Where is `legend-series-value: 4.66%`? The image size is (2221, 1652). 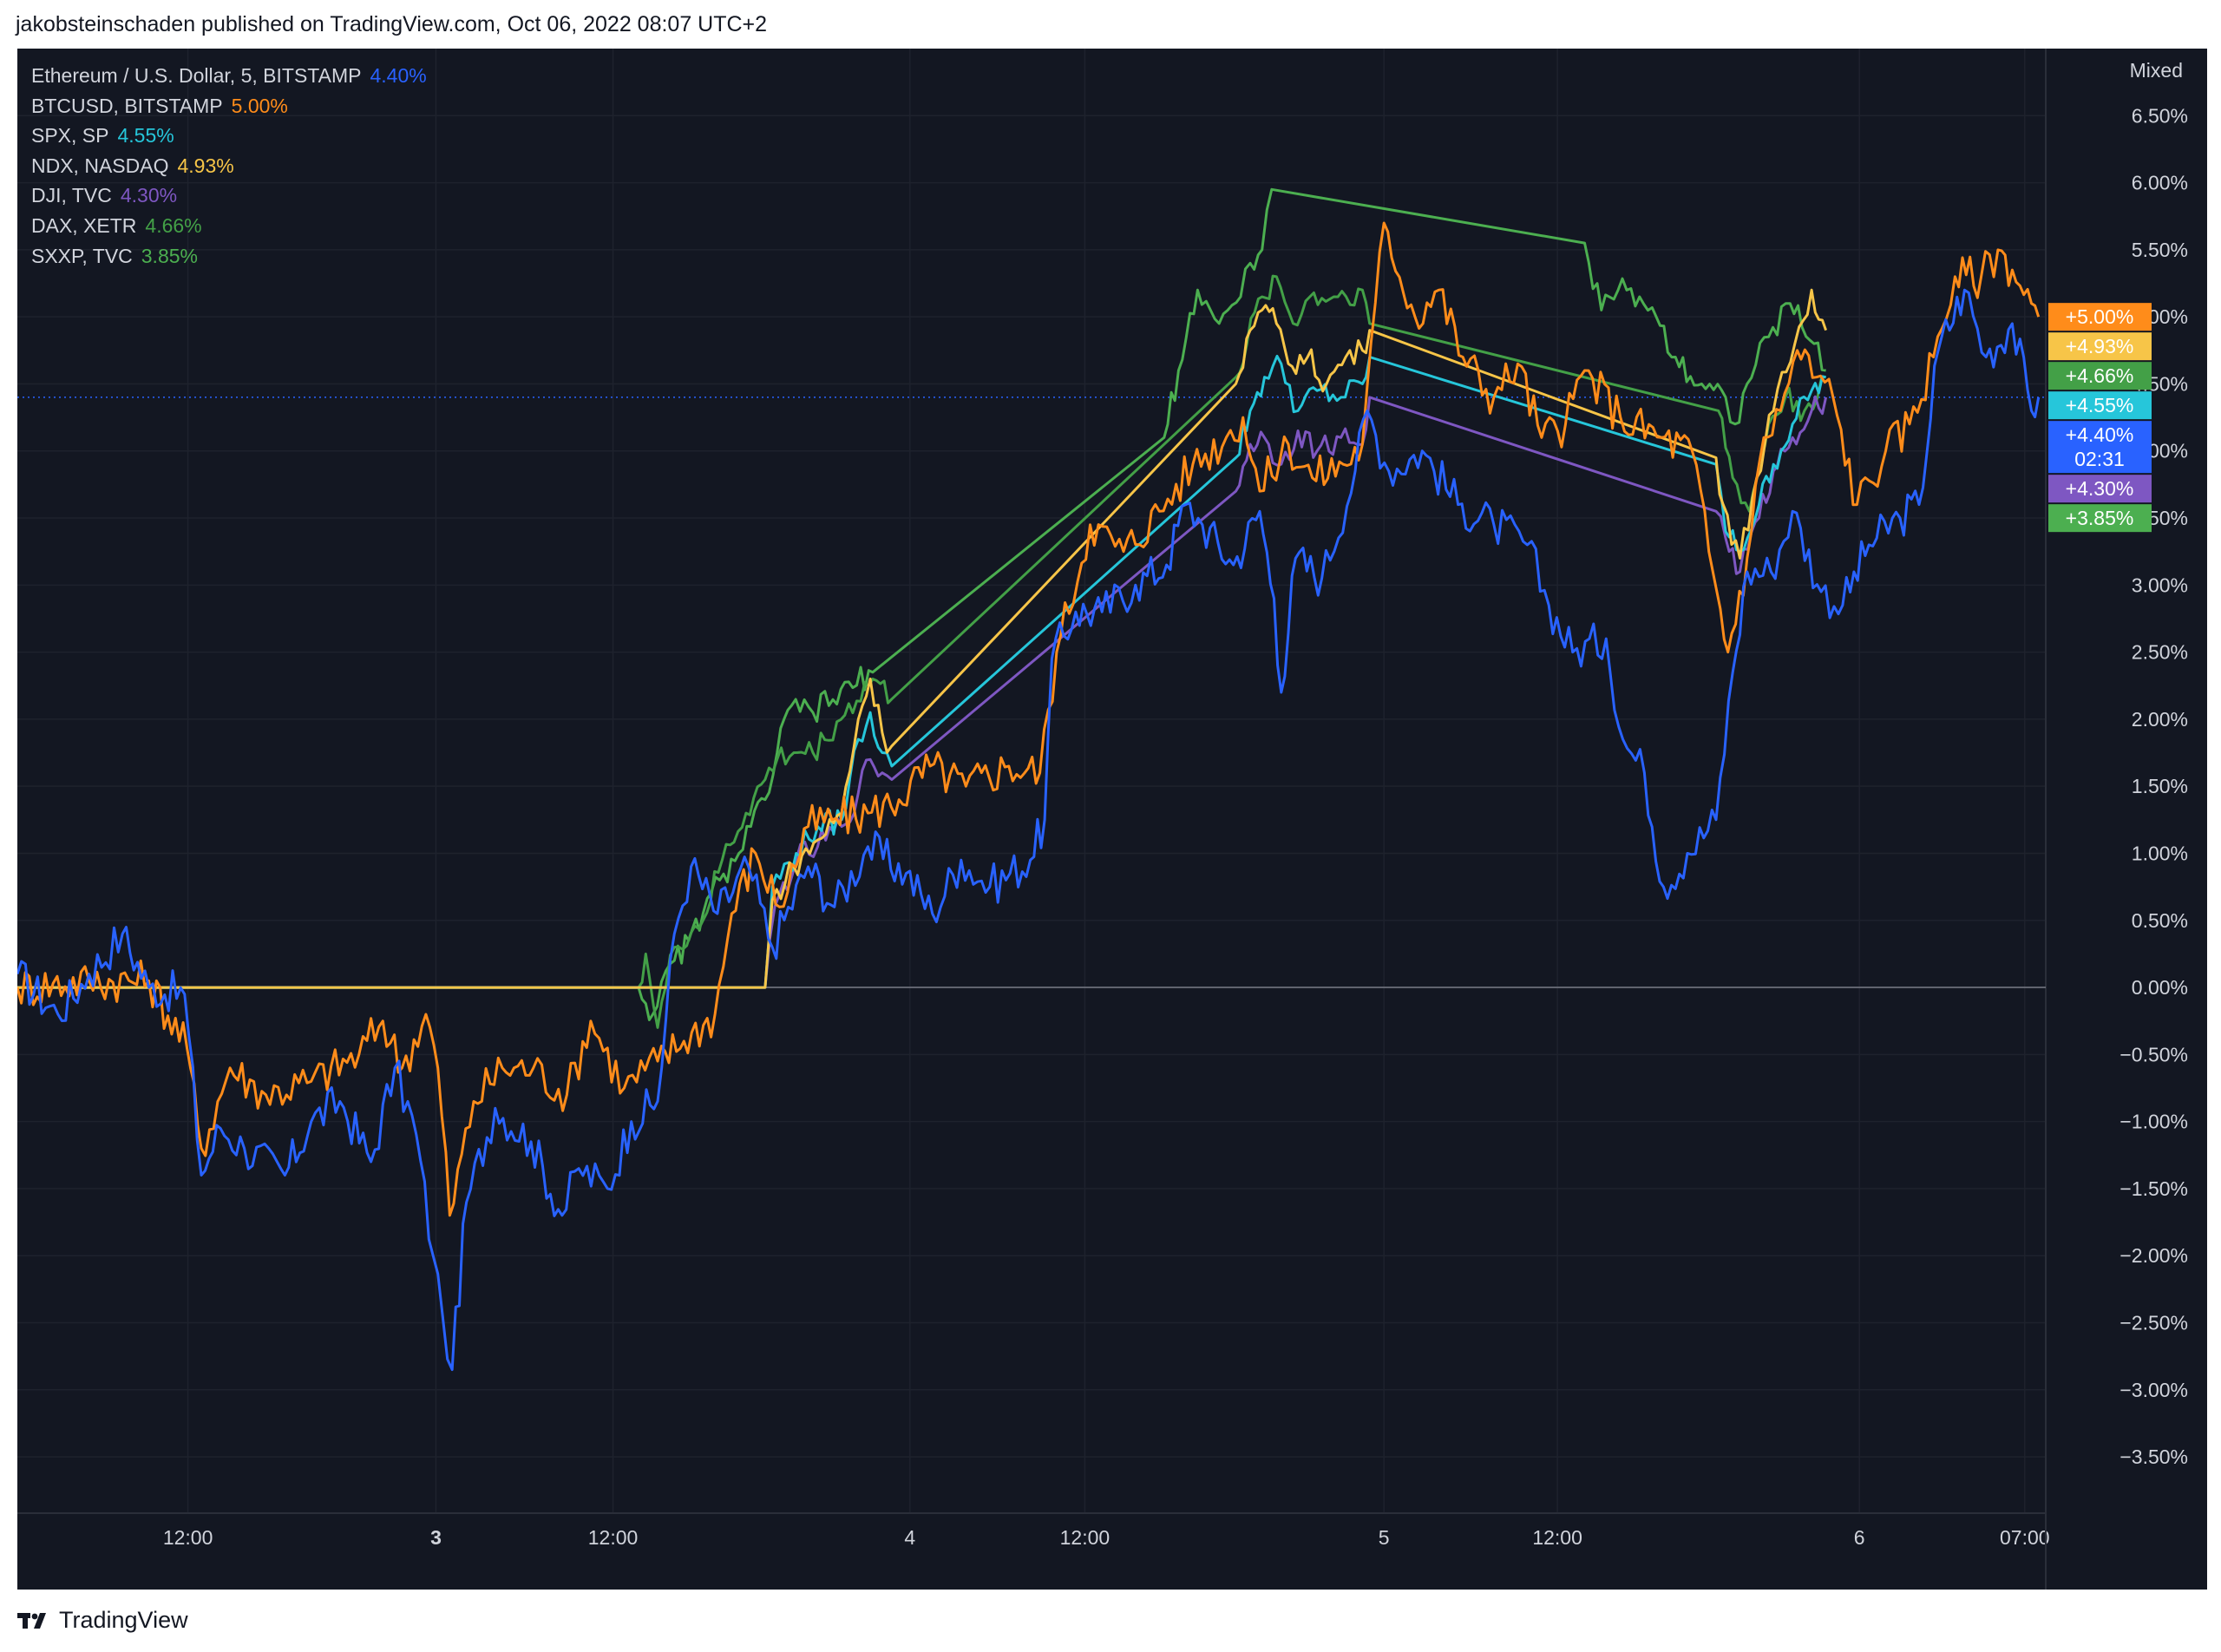
legend-series-value: 4.66% is located at coordinates (173, 225).